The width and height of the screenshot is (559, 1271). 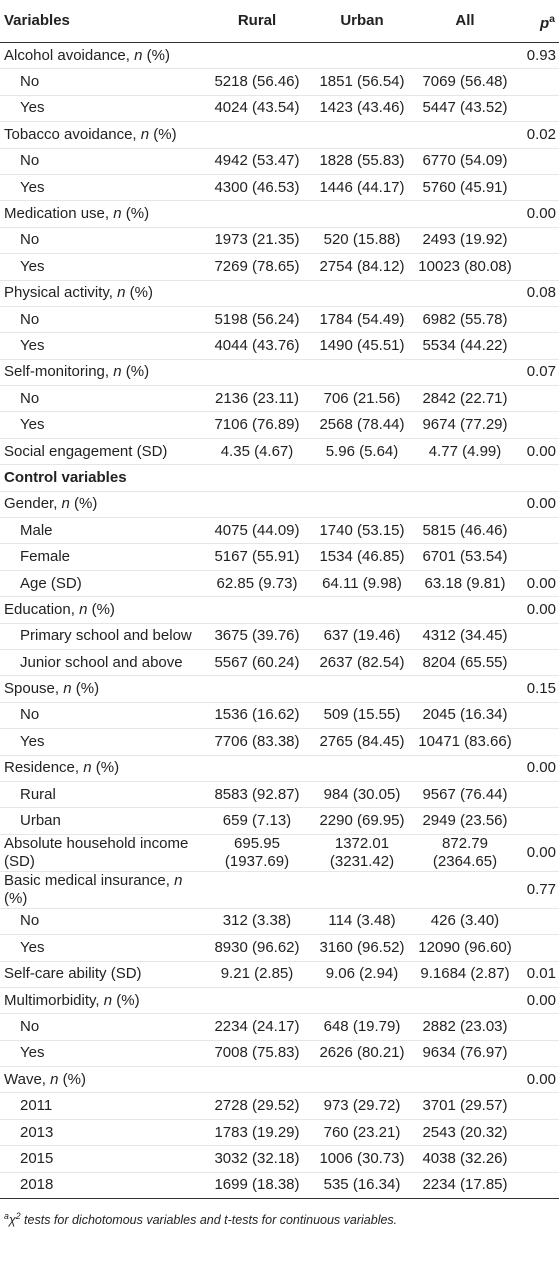 I want to click on label: Yes, so click(x=32, y=947).